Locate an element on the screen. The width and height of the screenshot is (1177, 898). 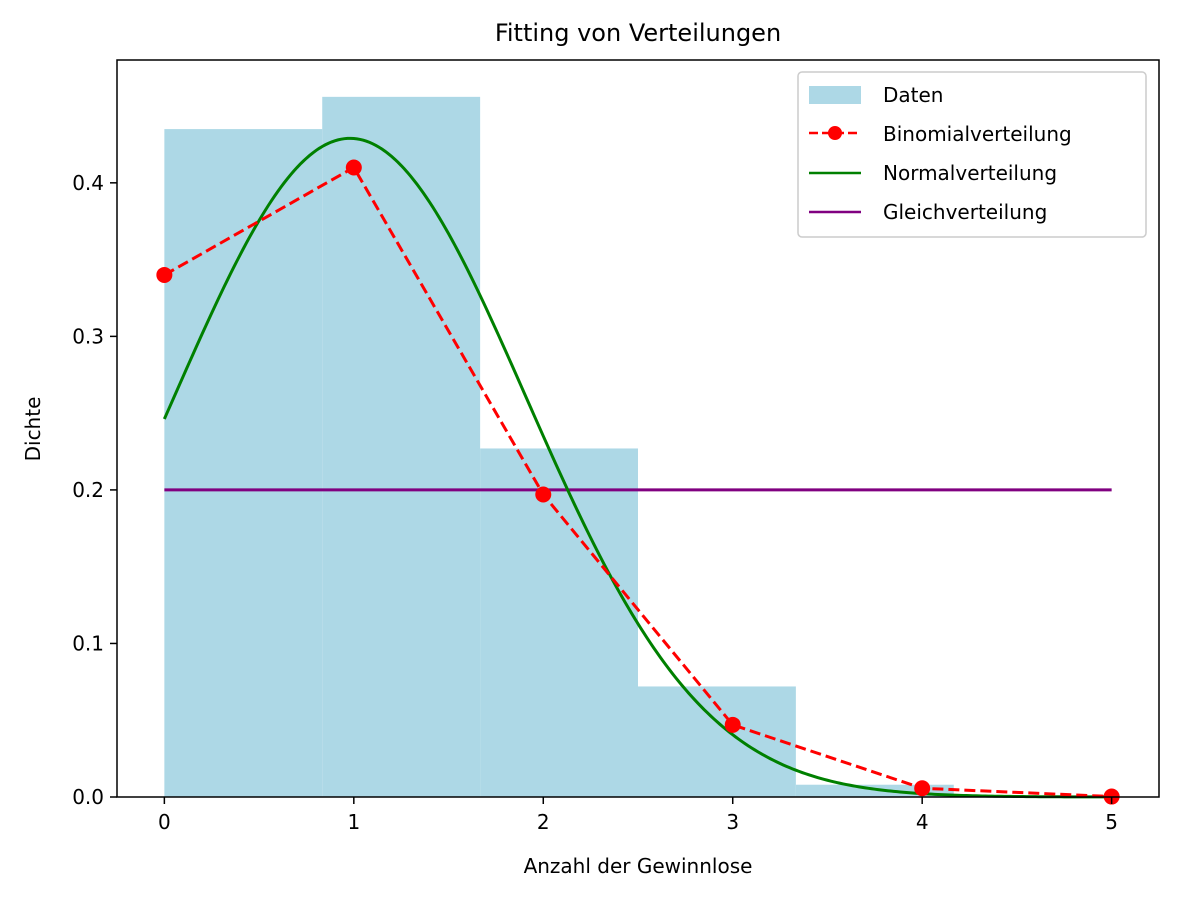
chart-title: Fitting von Verteilungen is located at coordinates (638, 33).